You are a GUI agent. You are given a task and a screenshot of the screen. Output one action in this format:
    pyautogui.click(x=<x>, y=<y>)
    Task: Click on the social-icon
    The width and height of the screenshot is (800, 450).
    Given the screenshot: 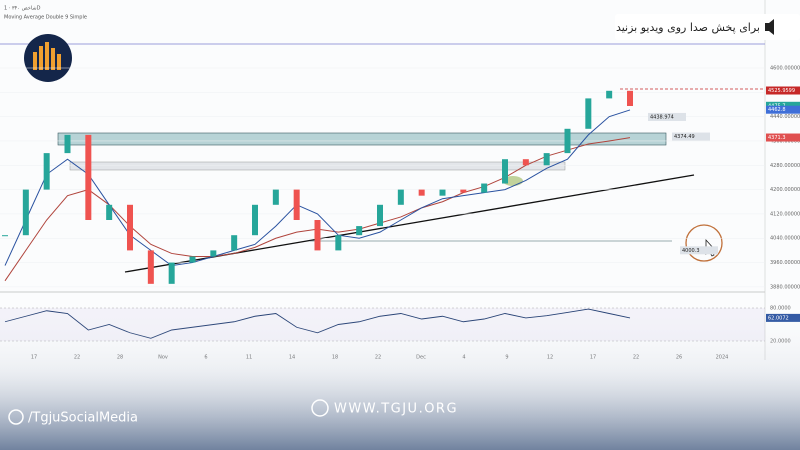 What is the action you would take?
    pyautogui.click(x=16, y=417)
    